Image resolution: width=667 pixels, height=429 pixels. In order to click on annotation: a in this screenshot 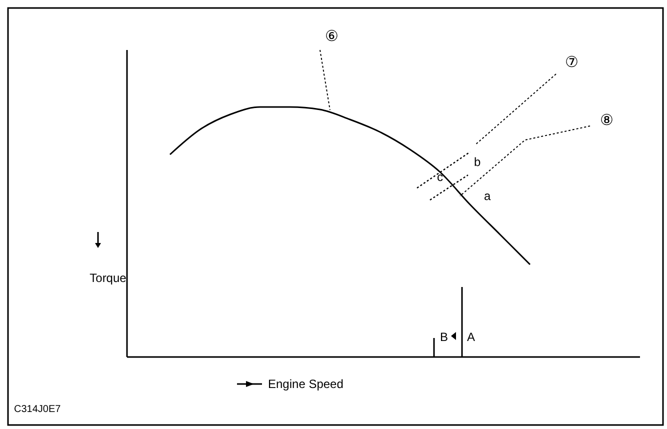, I will do `click(487, 196)`.